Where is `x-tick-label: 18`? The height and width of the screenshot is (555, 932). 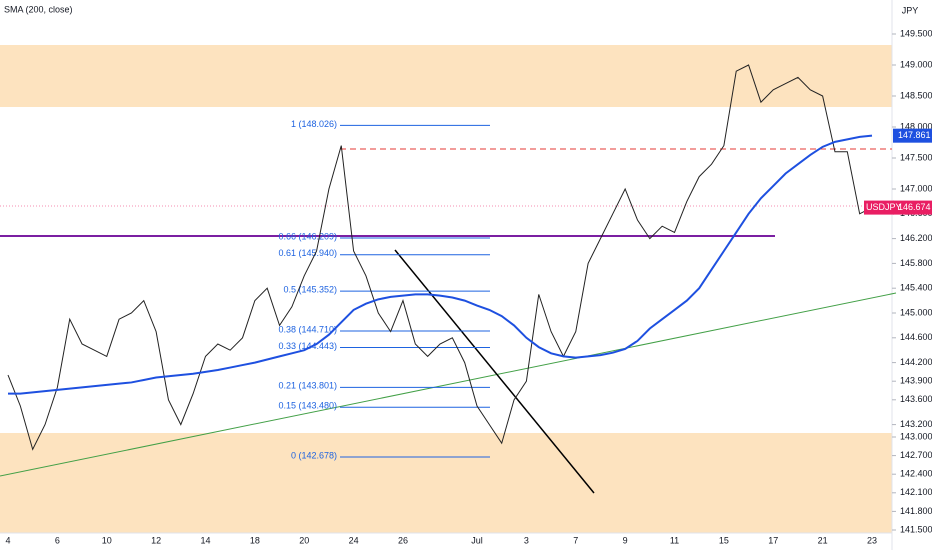 x-tick-label: 18 is located at coordinates (255, 540).